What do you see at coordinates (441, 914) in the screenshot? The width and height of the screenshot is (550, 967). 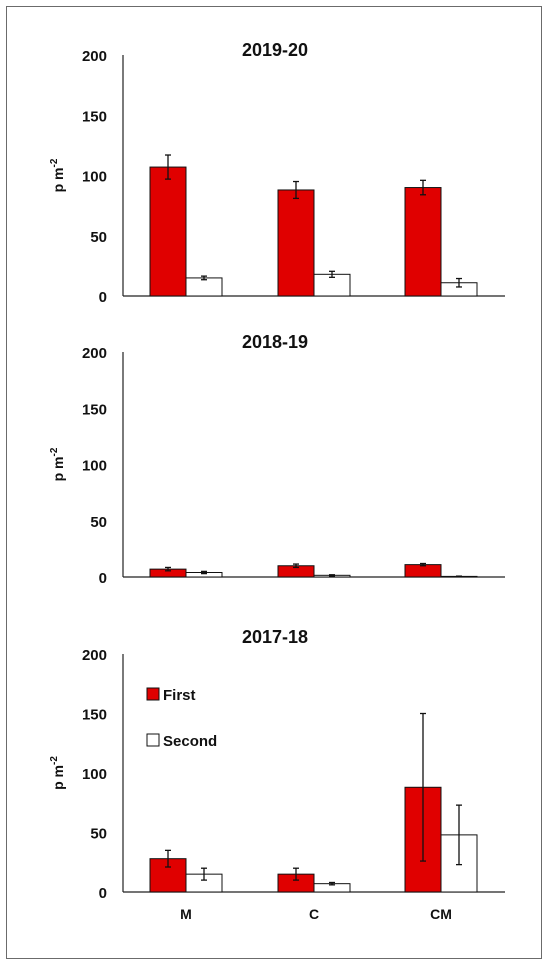 I see `x-category-label: CM` at bounding box center [441, 914].